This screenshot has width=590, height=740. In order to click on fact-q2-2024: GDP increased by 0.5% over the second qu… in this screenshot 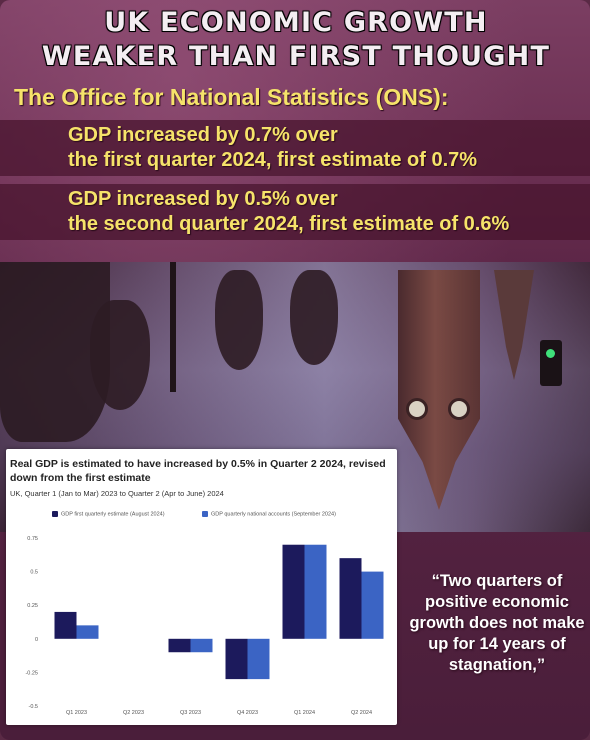, I will do `click(328, 212)`.